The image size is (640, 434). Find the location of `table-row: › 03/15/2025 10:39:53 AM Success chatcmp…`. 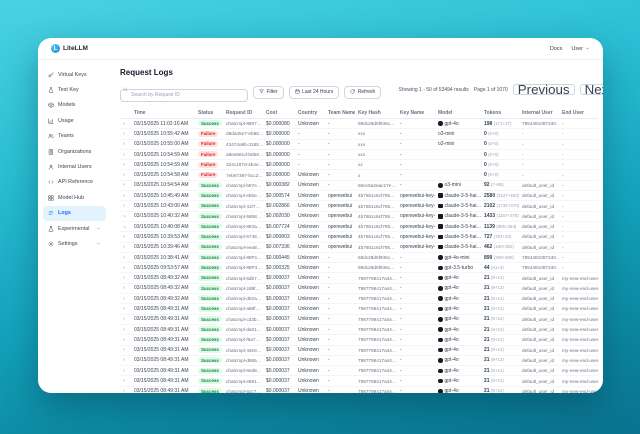

table-row: › 03/15/2025 10:39:53 AM Success chatcmp… is located at coordinates (359, 237).